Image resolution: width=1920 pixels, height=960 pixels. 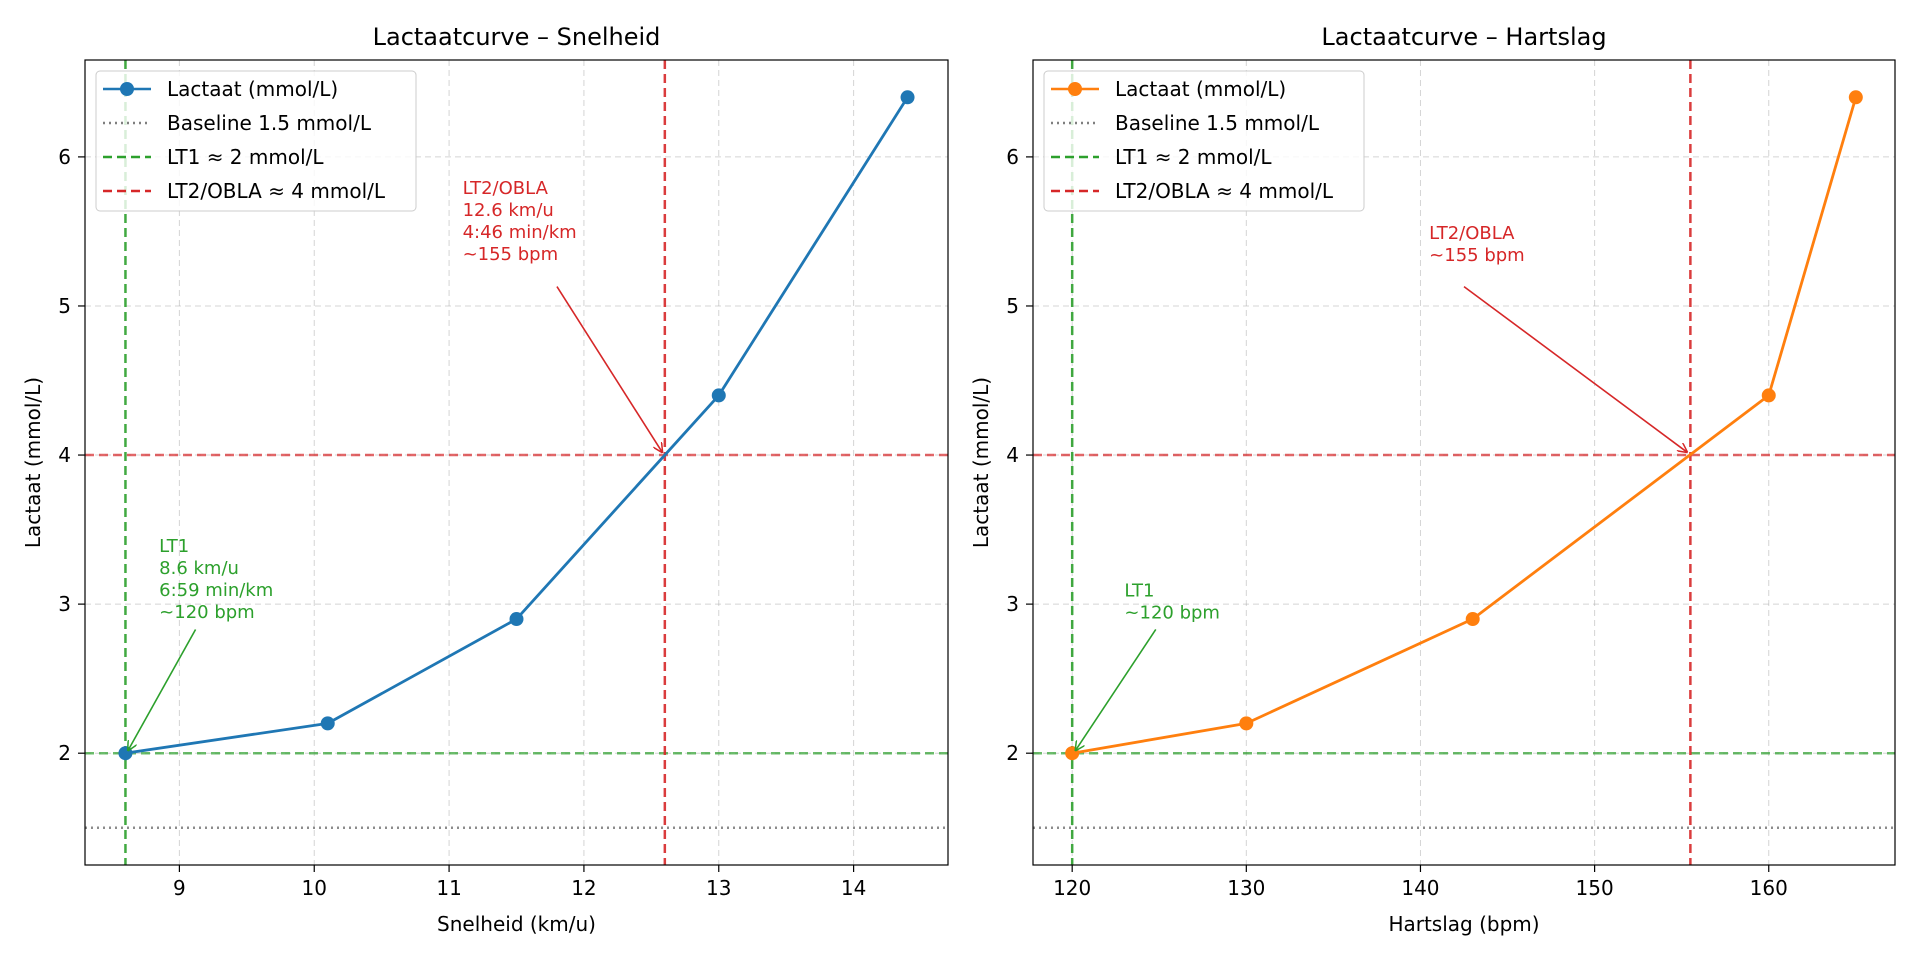 I want to click on annotation-text-line: 4:46 min/km, so click(x=520, y=232).